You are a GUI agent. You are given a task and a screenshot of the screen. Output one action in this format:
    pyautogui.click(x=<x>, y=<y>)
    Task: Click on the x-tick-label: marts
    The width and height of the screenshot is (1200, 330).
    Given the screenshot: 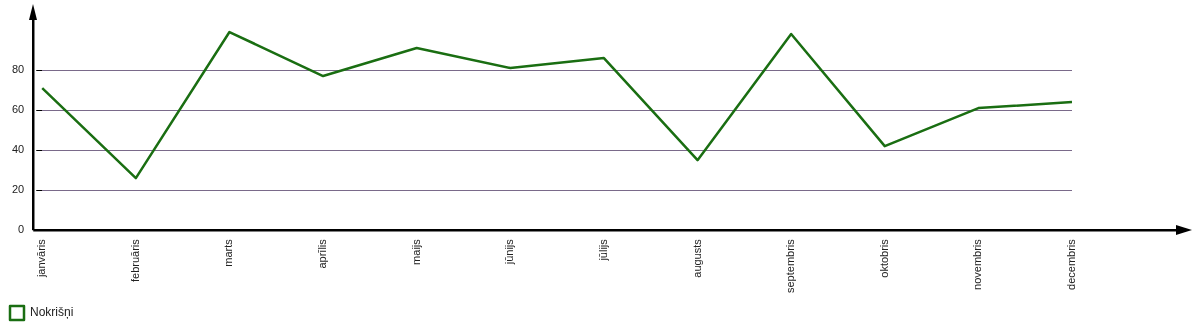 What is the action you would take?
    pyautogui.click(x=228, y=252)
    